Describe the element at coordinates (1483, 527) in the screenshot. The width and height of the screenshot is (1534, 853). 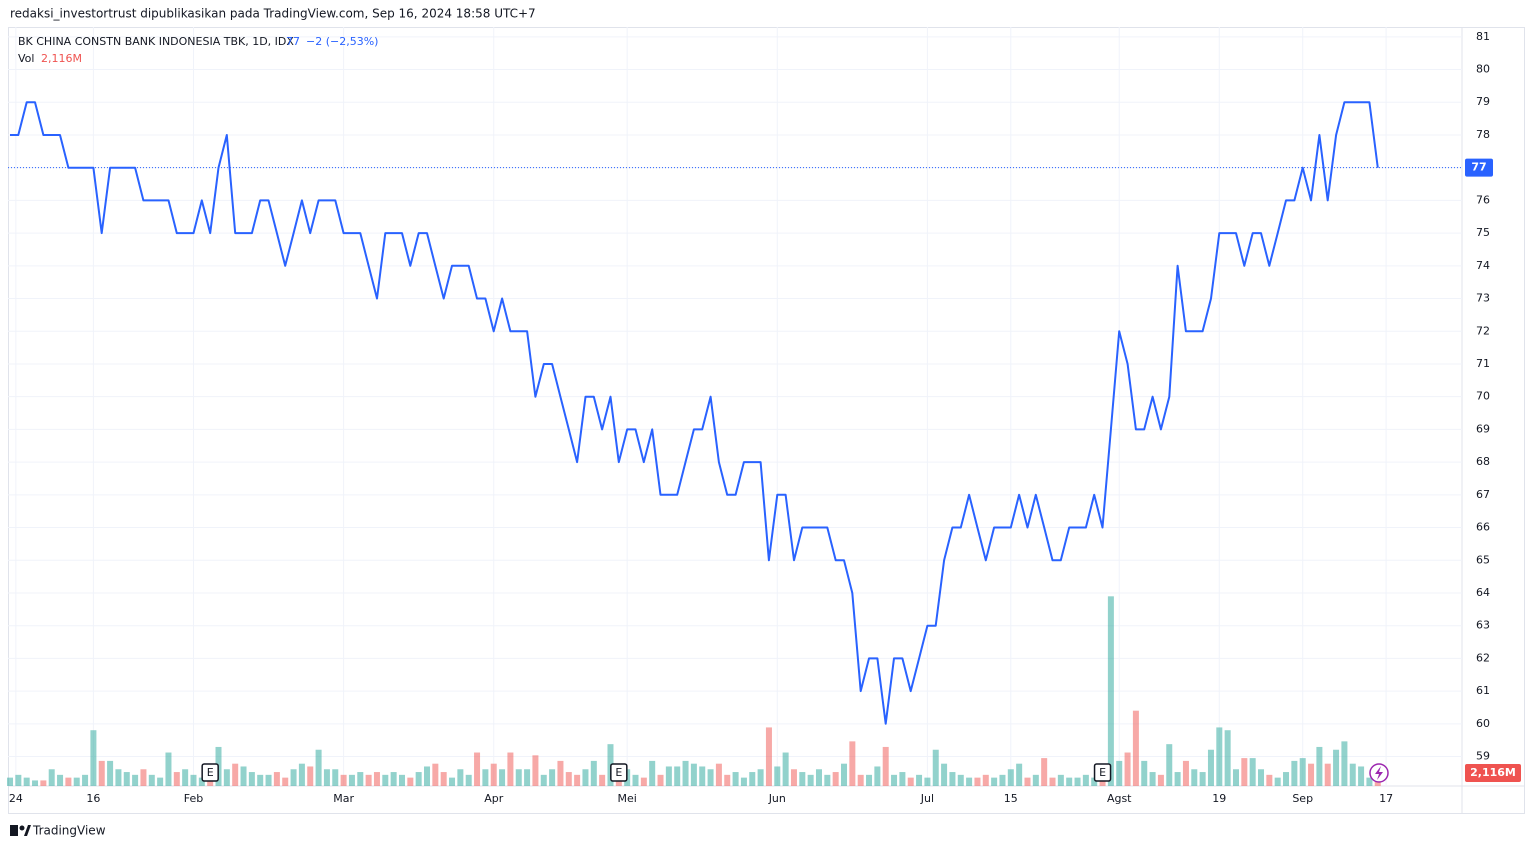
I see `y-tick-label: 66` at that location.